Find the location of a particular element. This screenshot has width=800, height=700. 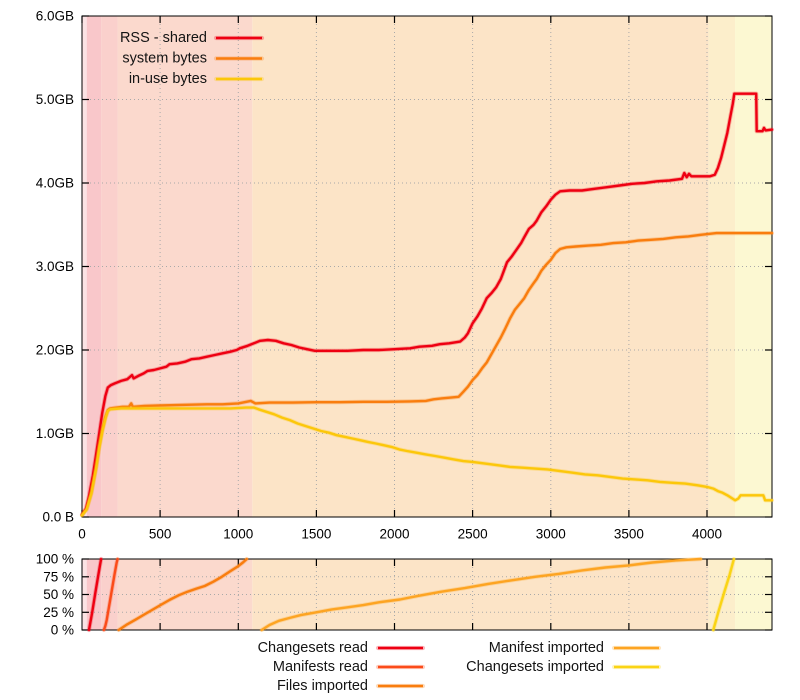

series-line-manifest-imported is located at coordinates (481, 594).